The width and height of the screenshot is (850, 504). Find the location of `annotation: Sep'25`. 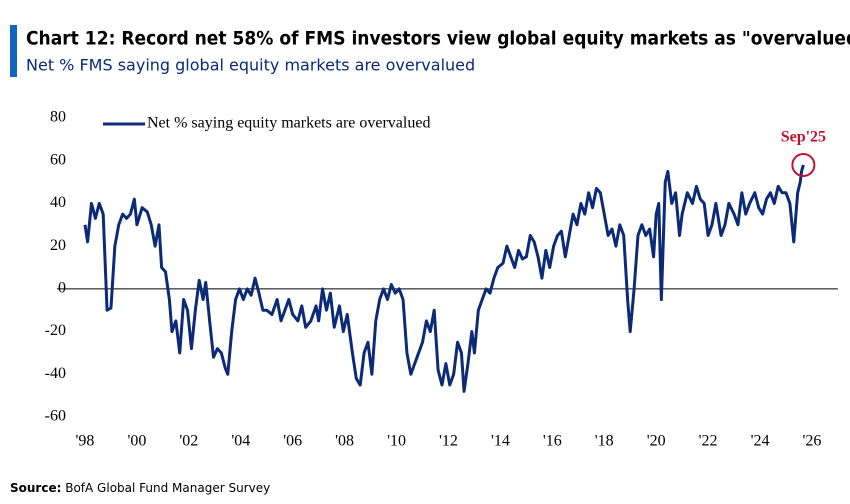

annotation: Sep'25 is located at coordinates (803, 137).